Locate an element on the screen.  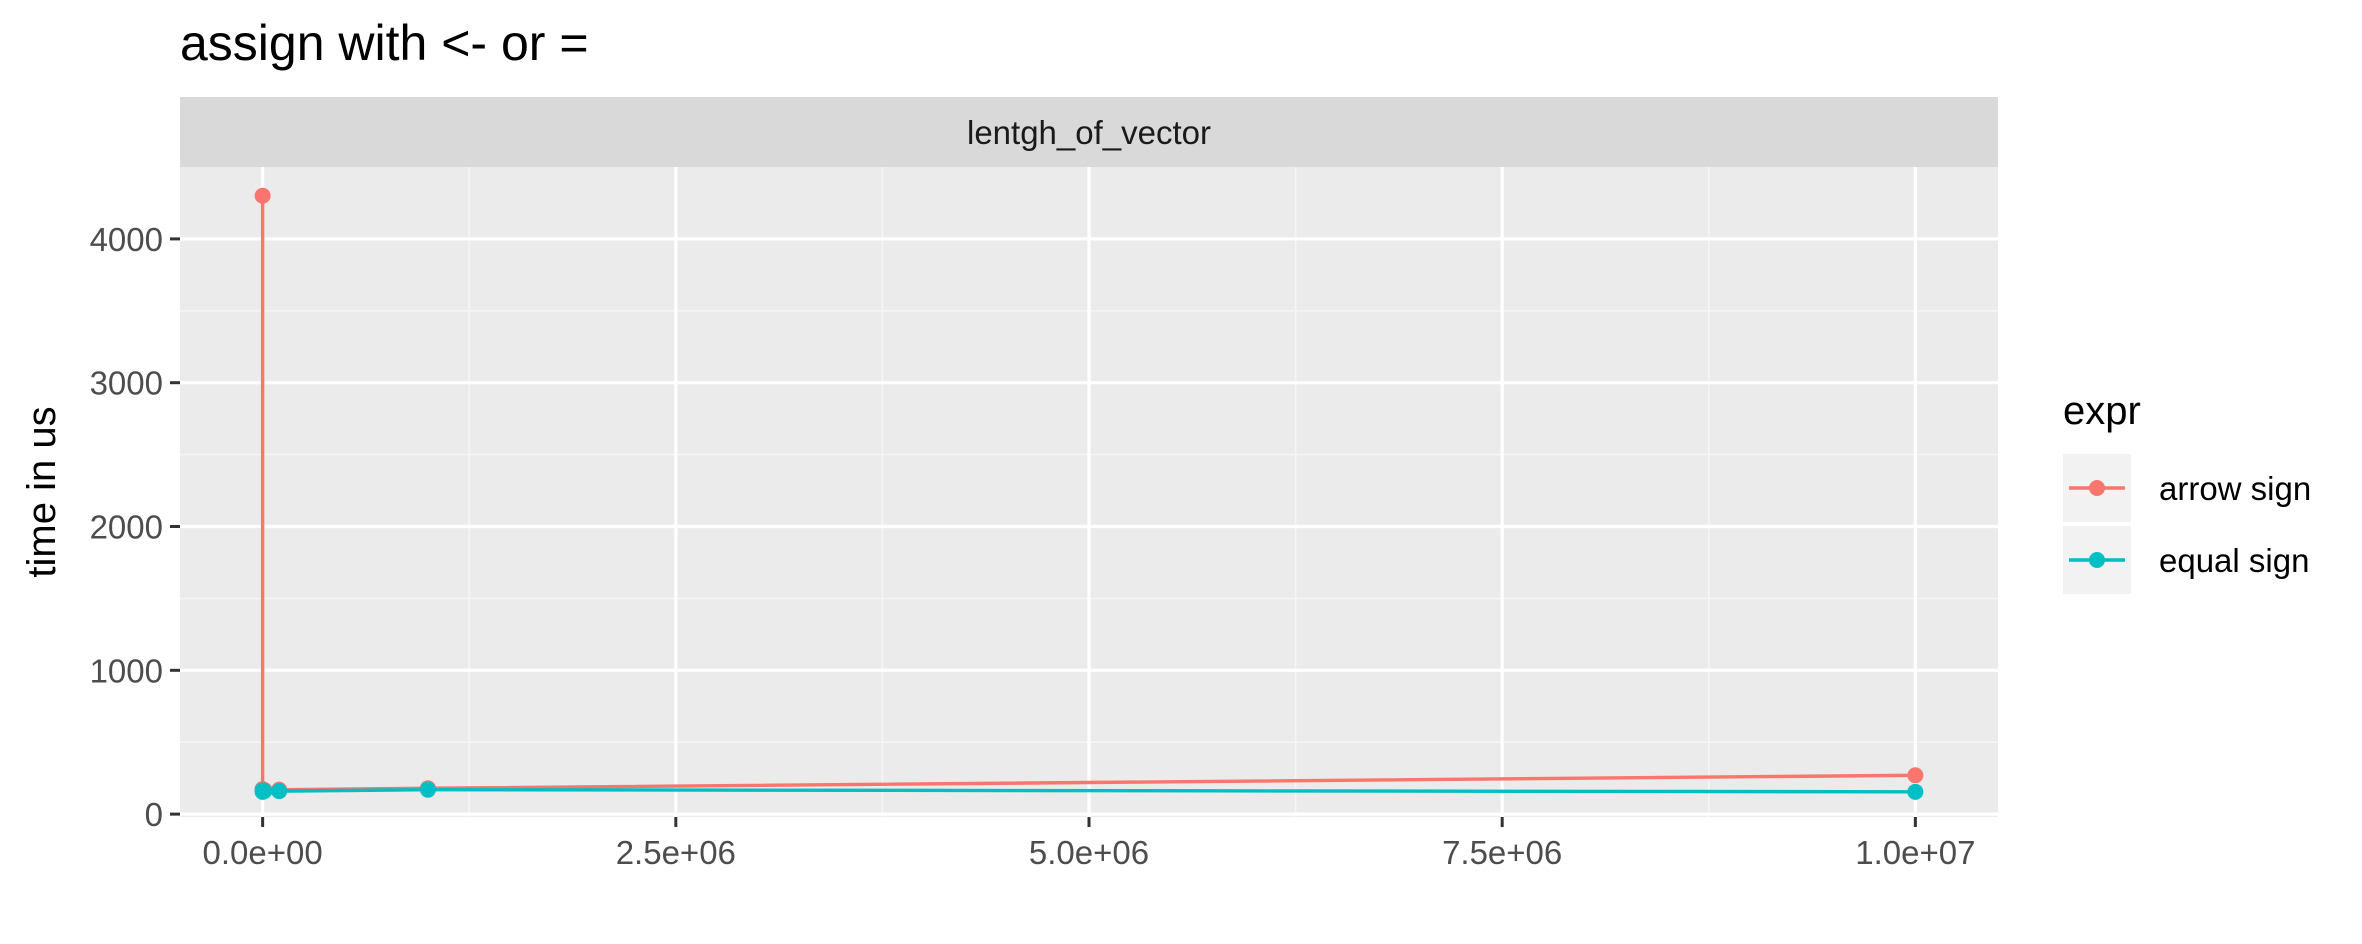
legend: expr arrow sign equal sign is located at coordinates (2187, 491).